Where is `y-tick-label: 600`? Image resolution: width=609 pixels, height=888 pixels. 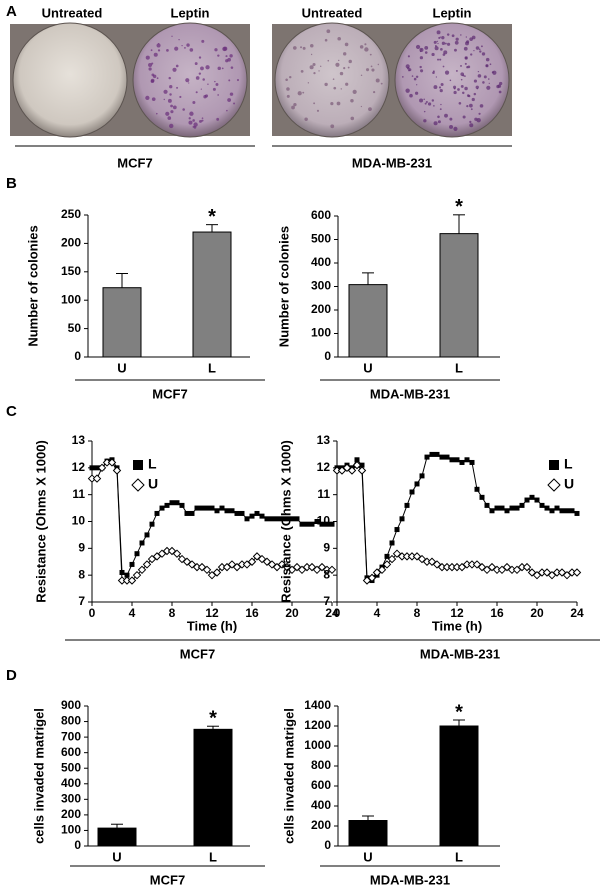
y-tick-label: 600 is located at coordinates (321, 215).